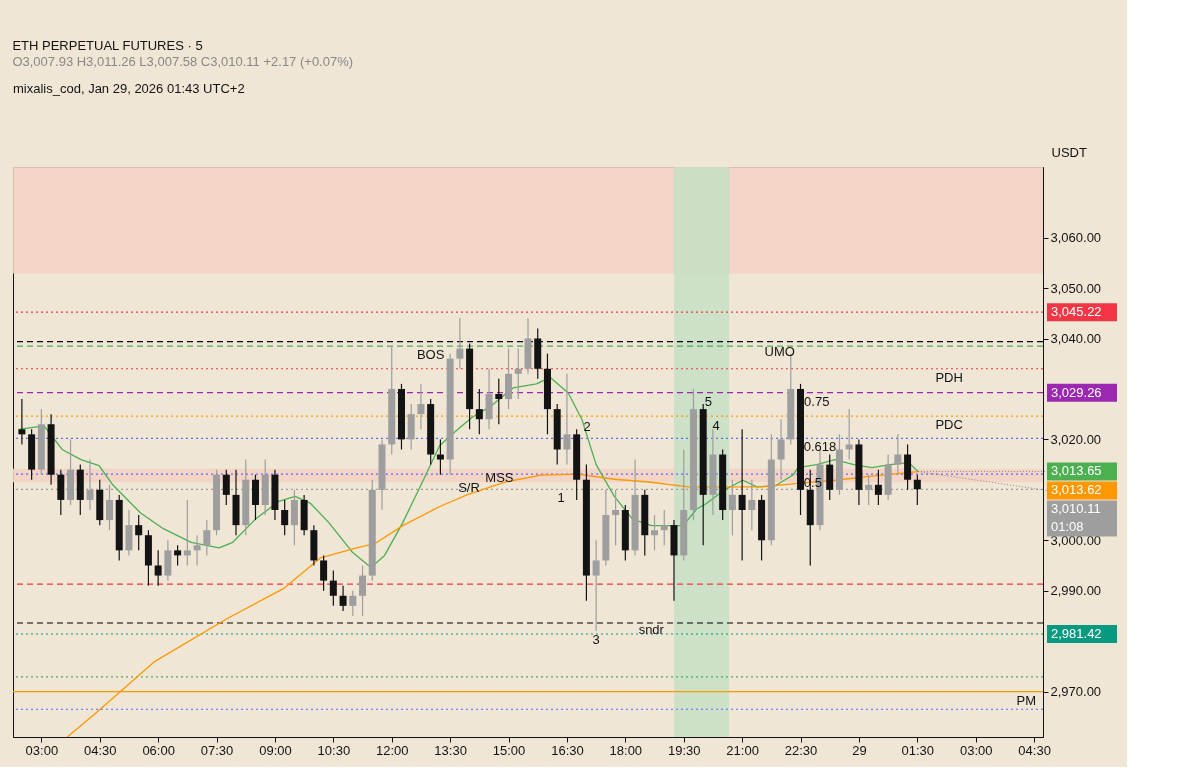 The height and width of the screenshot is (776, 1200). I want to click on ref-line-label: 3,045.22, so click(1076, 312).